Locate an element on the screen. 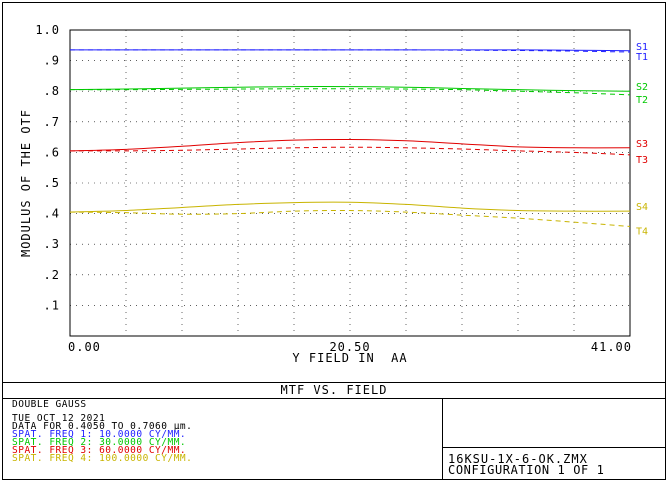  x-tick-label: 20.50 is located at coordinates (349, 347).